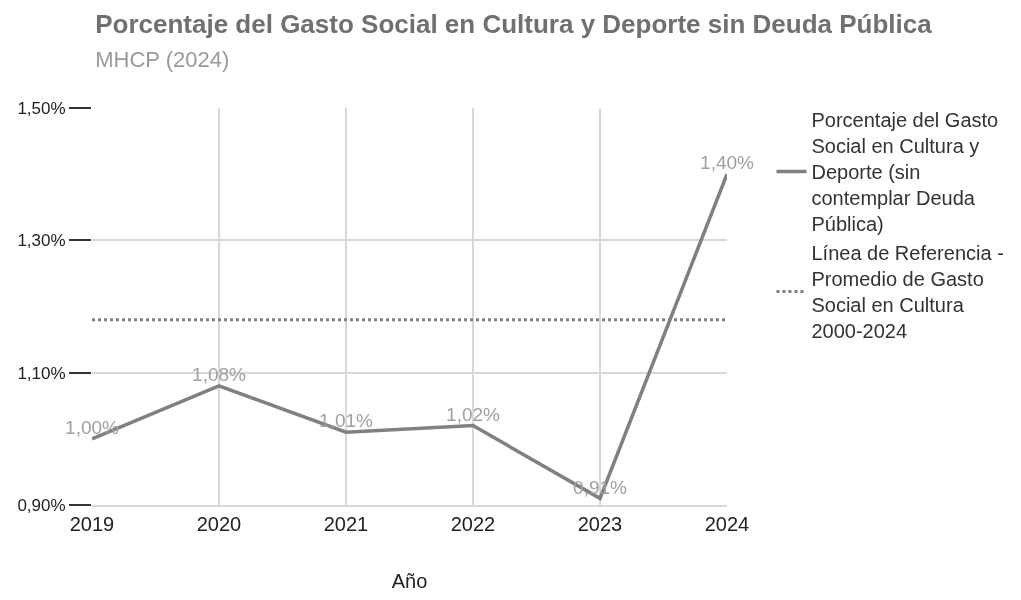  What do you see at coordinates (346, 524) in the screenshot?
I see `x-tick-label: 2021` at bounding box center [346, 524].